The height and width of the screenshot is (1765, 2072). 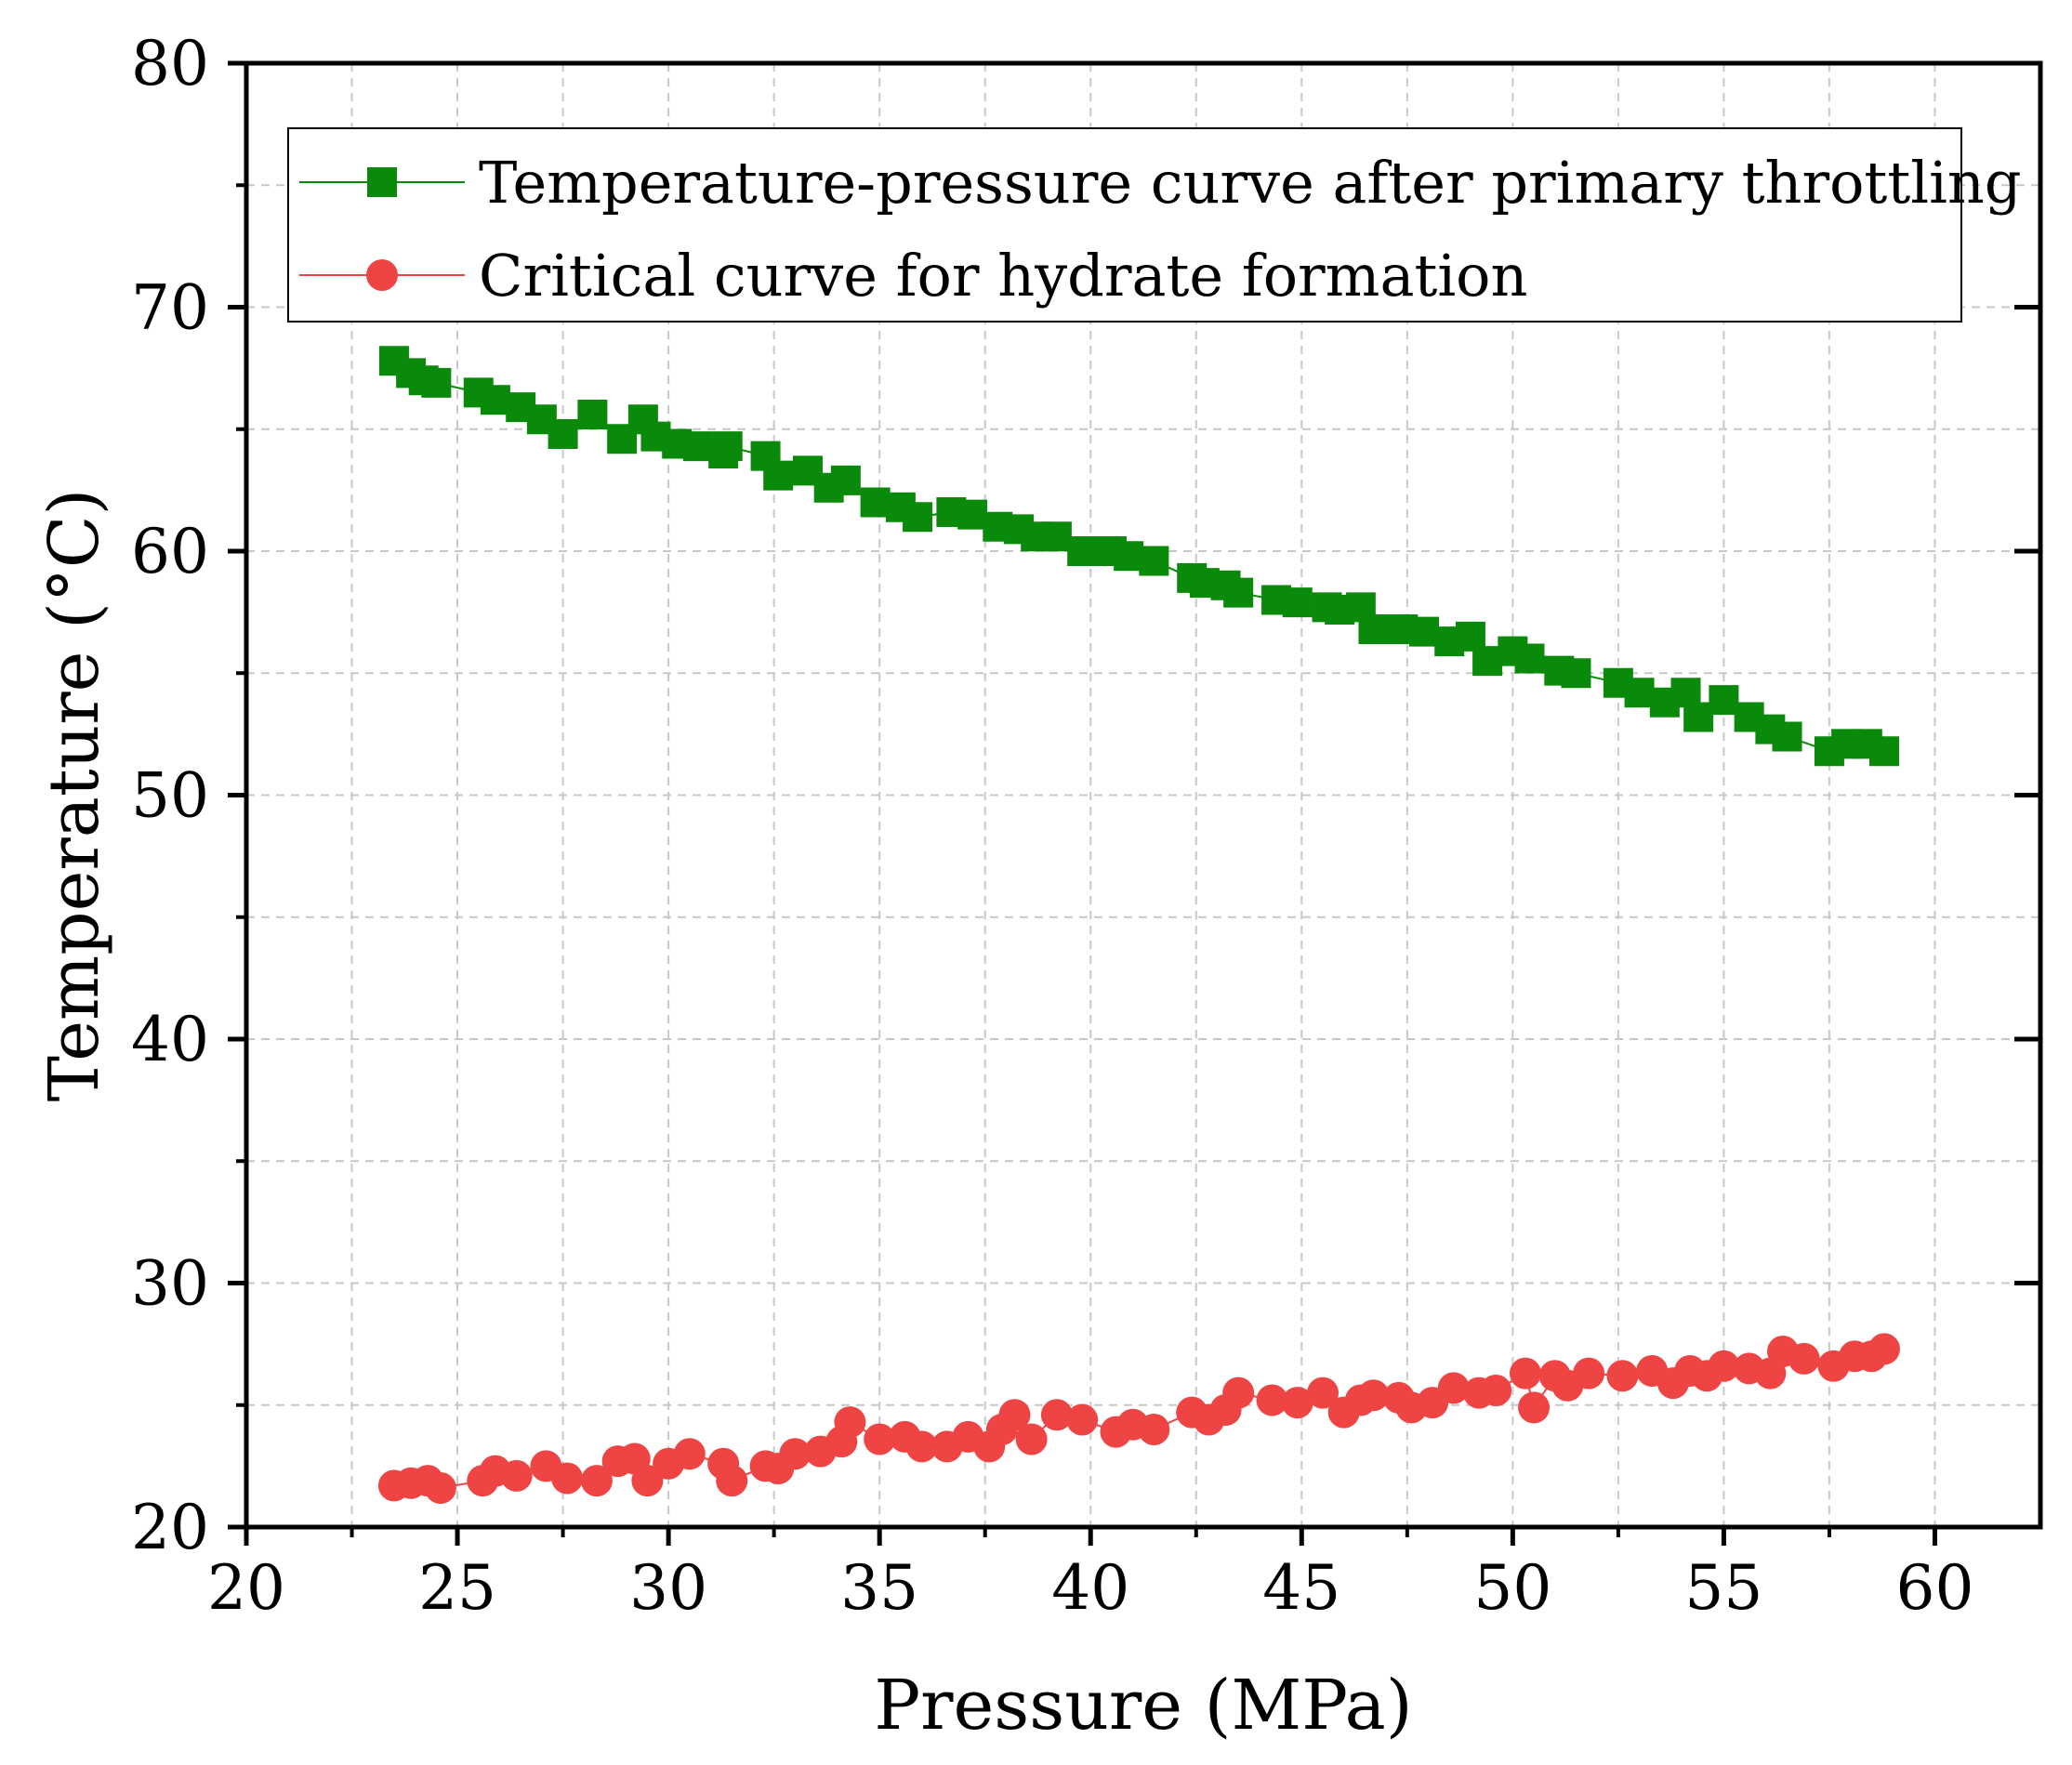 I want to click on y-tick-label: 30, so click(x=170, y=1284).